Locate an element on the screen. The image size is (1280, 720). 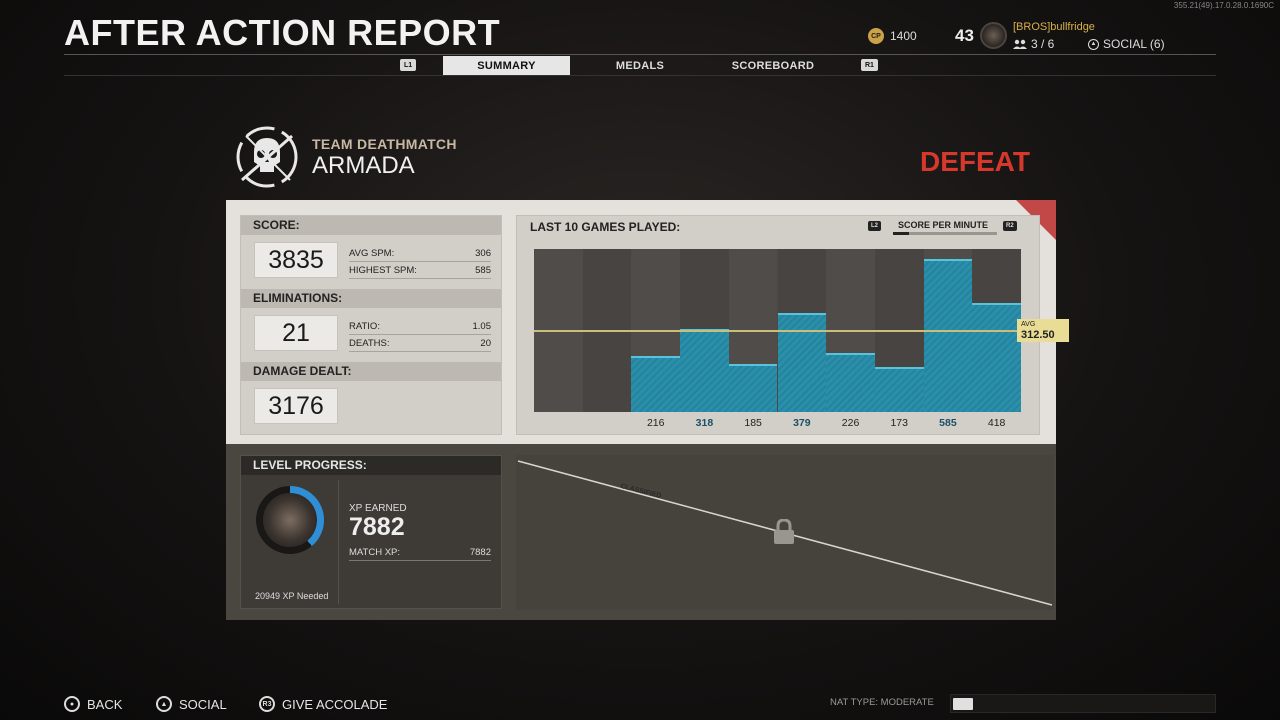
chart-metric-label: SCORE PER MINUTE is located at coordinates (943, 225).